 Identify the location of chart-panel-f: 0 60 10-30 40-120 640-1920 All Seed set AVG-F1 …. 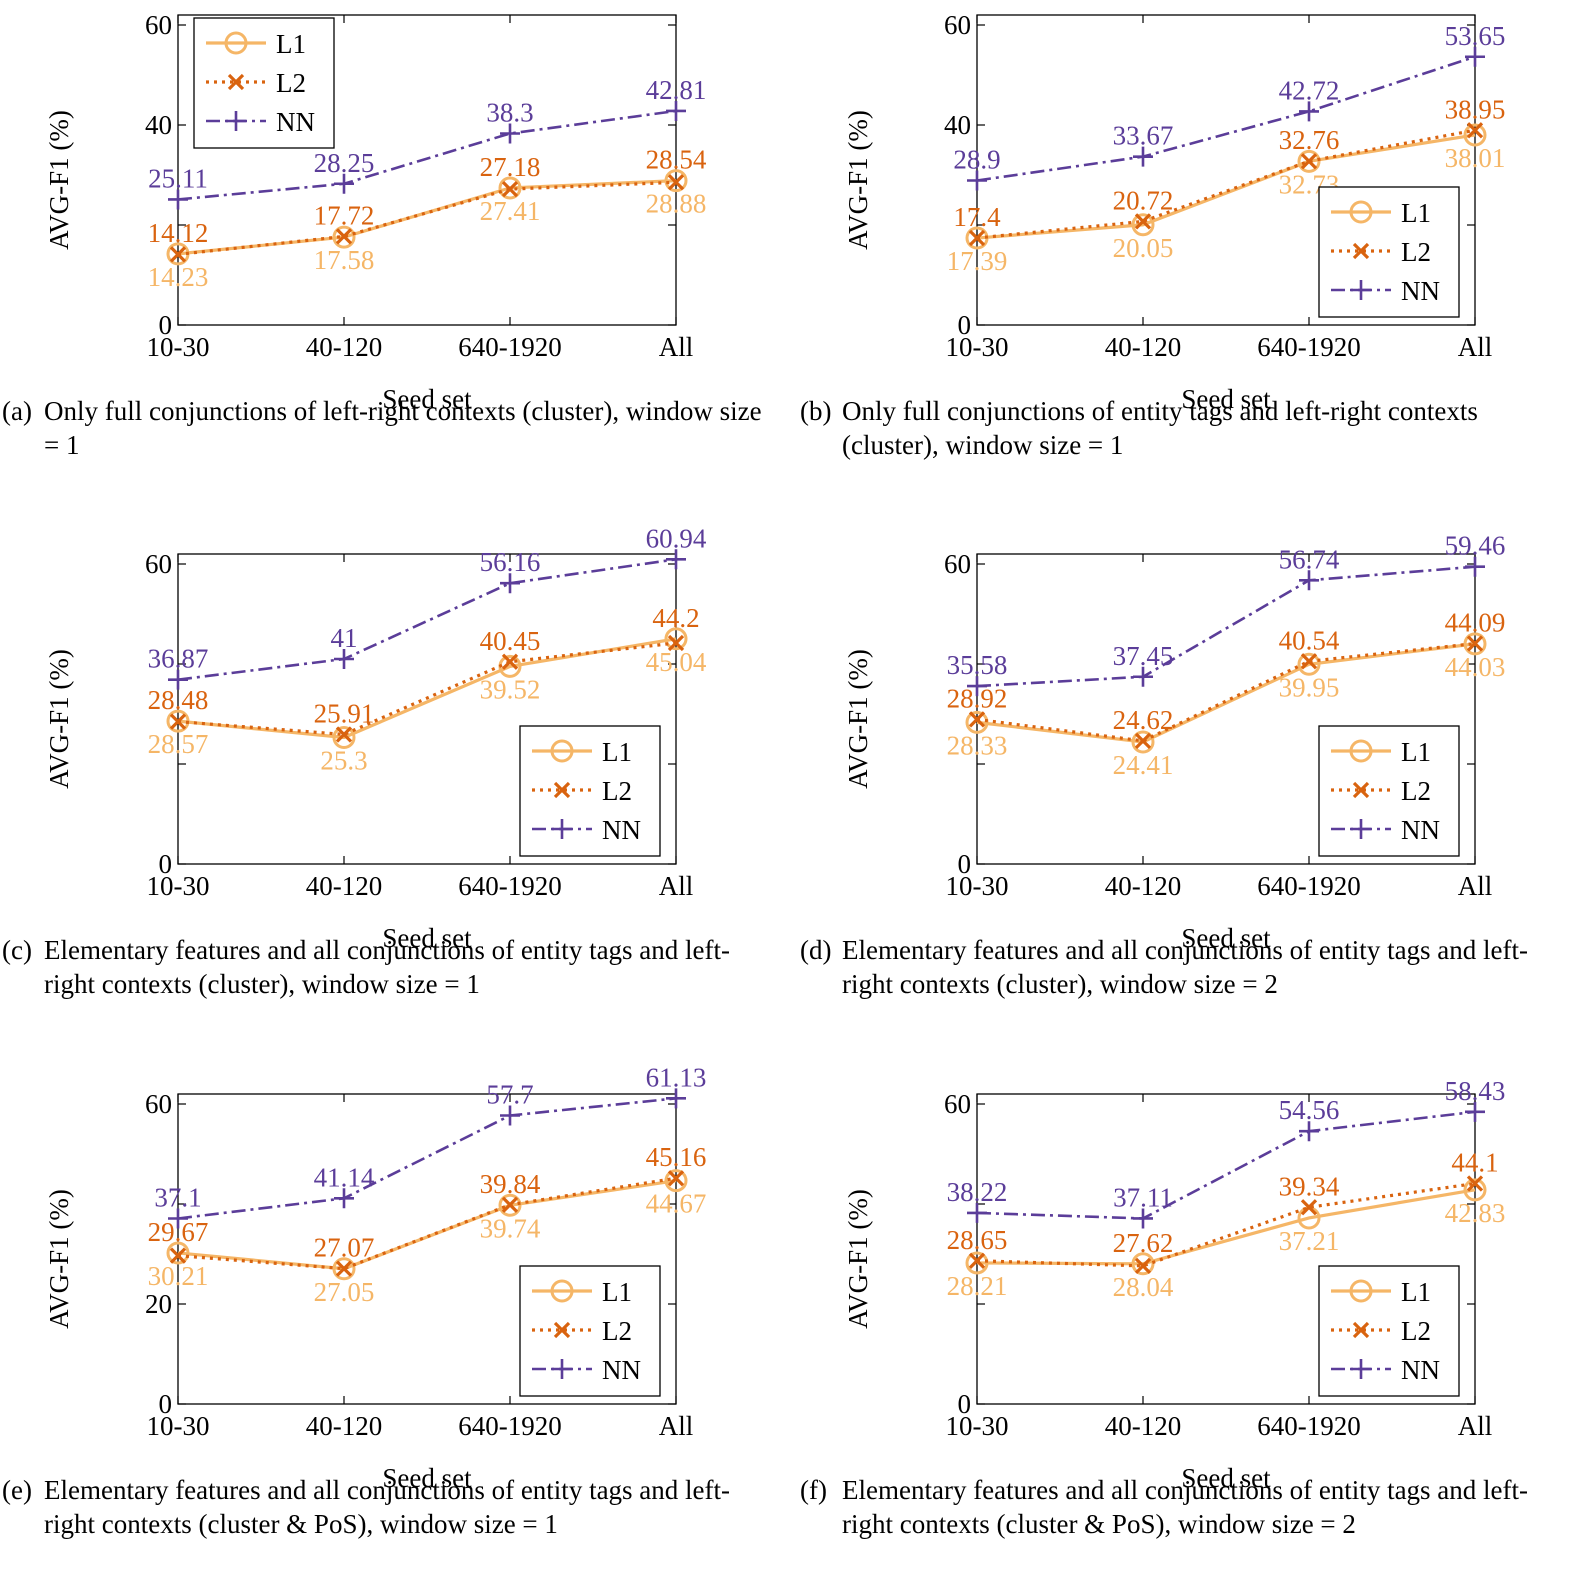
(1174, 1284).